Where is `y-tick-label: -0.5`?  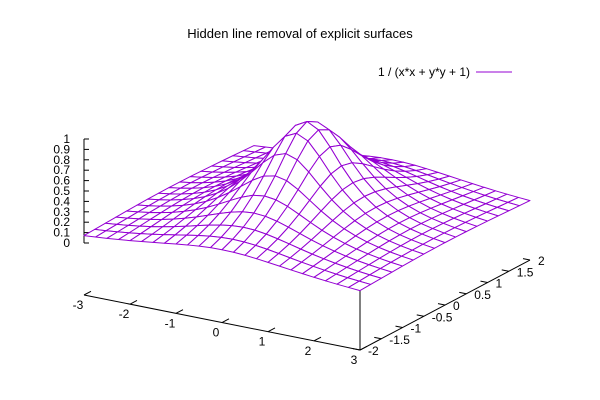 y-tick-label: -0.5 is located at coordinates (442, 317).